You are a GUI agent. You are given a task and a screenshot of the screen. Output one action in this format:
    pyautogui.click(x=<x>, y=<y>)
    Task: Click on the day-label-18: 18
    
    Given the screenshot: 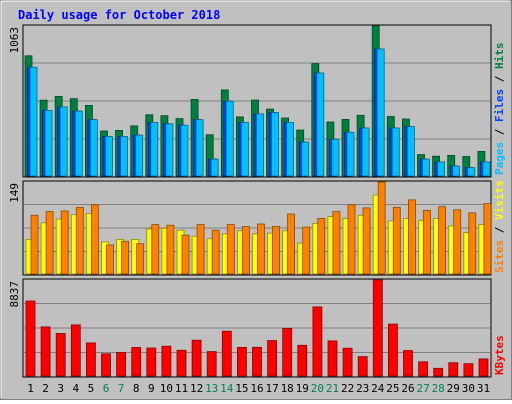 What is the action you would take?
    pyautogui.click(x=287, y=388)
    